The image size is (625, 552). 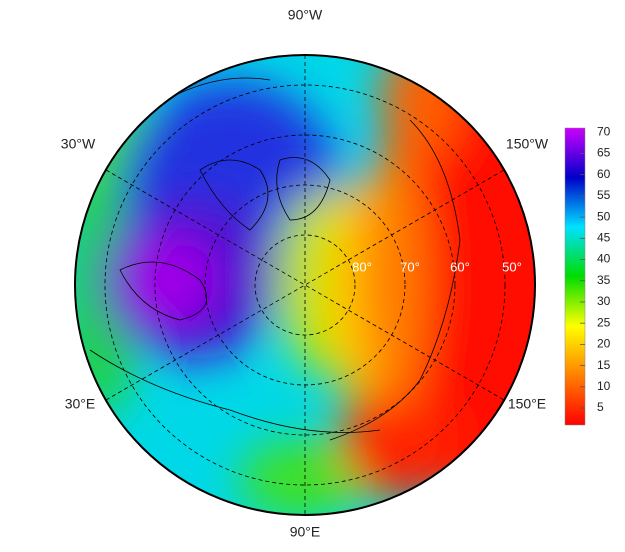 What do you see at coordinates (604, 174) in the screenshot?
I see `colorbar-tick-label: 60` at bounding box center [604, 174].